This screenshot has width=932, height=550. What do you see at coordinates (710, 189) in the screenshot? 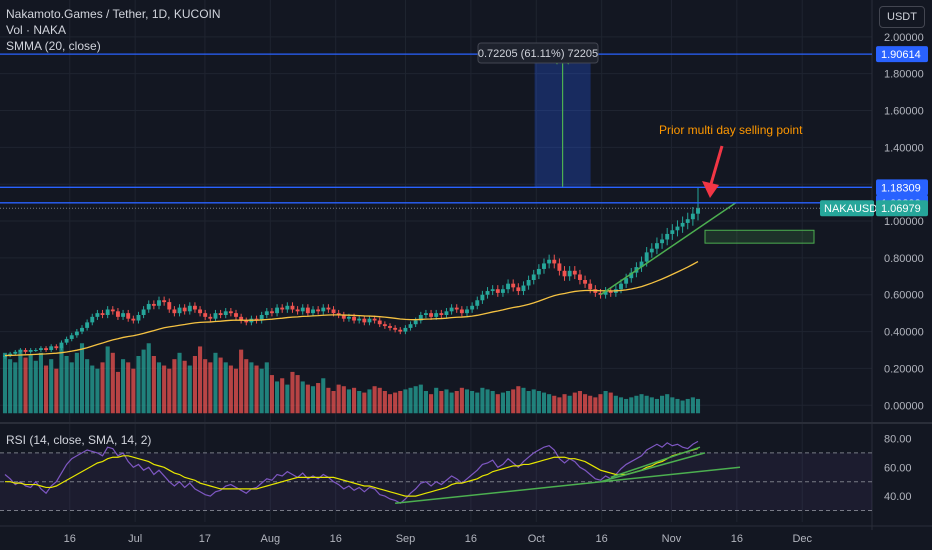
I see `arrow-head` at bounding box center [710, 189].